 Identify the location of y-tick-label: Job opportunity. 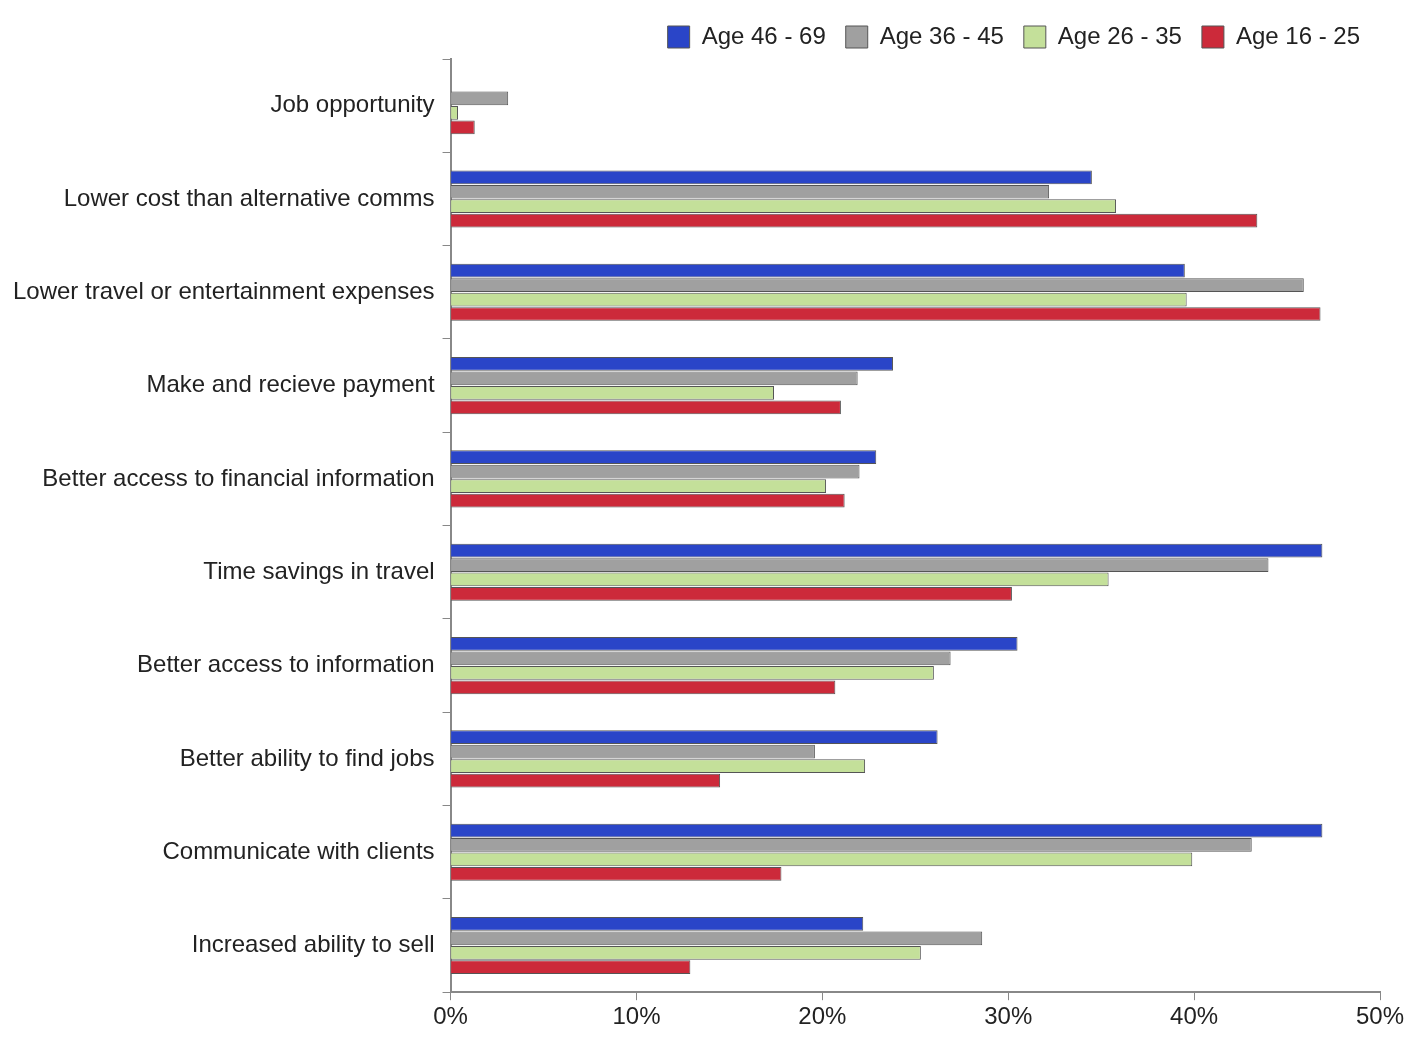
(352, 104).